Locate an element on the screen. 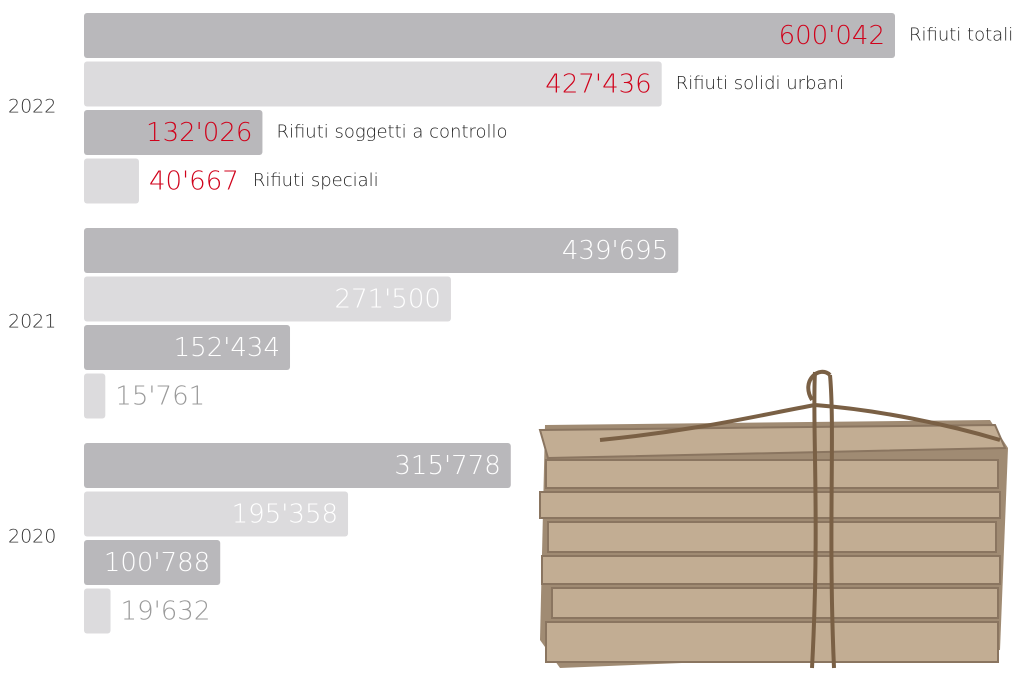  value-label: 439'695 is located at coordinates (615, 251).